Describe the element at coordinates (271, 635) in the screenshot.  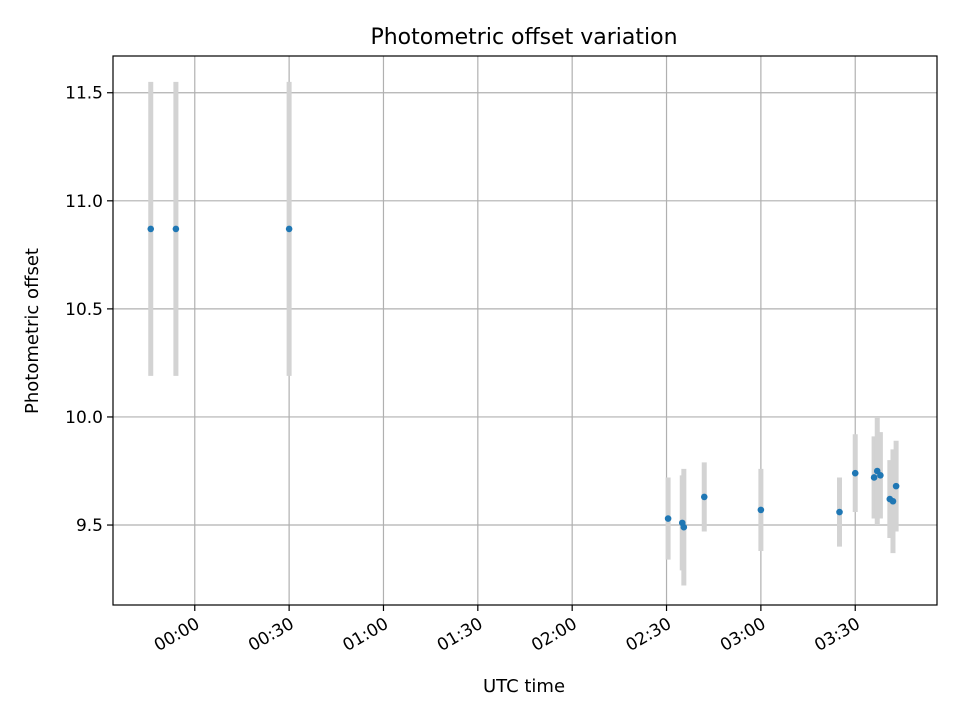
I see `x-tick-label: 00:30` at that location.